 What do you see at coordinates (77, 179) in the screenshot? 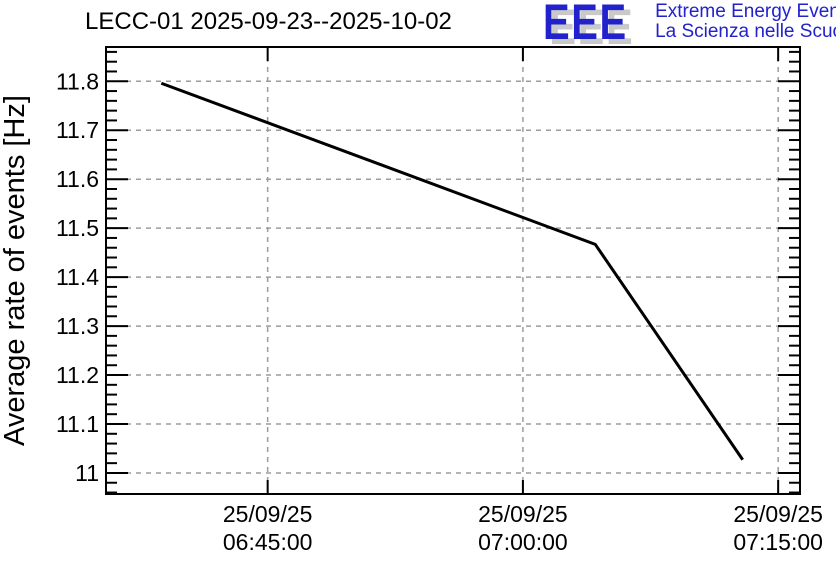
I see `y-axis-label: 11.6` at bounding box center [77, 179].